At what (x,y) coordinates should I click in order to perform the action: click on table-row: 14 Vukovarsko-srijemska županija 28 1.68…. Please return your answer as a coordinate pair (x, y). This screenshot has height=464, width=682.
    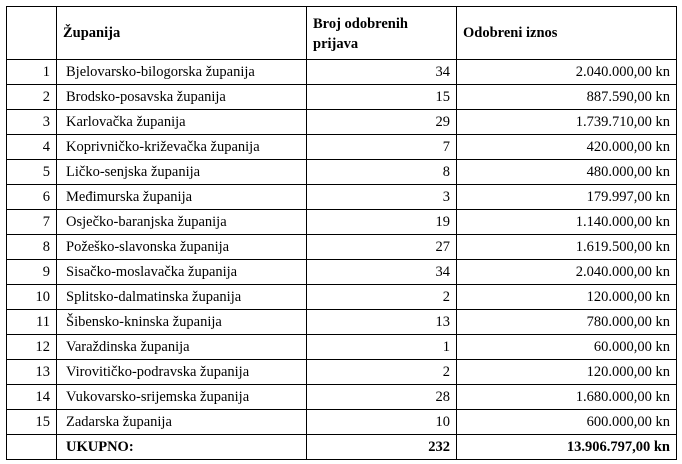
    Looking at the image, I should click on (341, 397).